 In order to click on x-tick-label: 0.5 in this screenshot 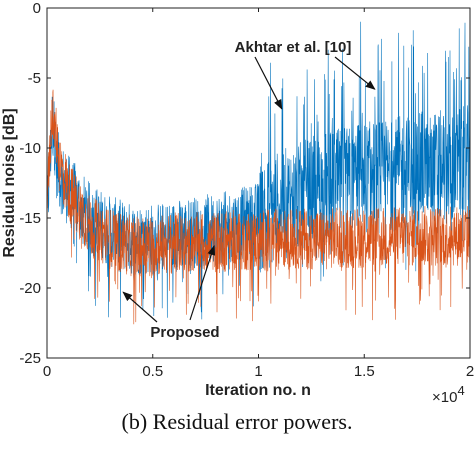, I will do `click(152, 371)`.